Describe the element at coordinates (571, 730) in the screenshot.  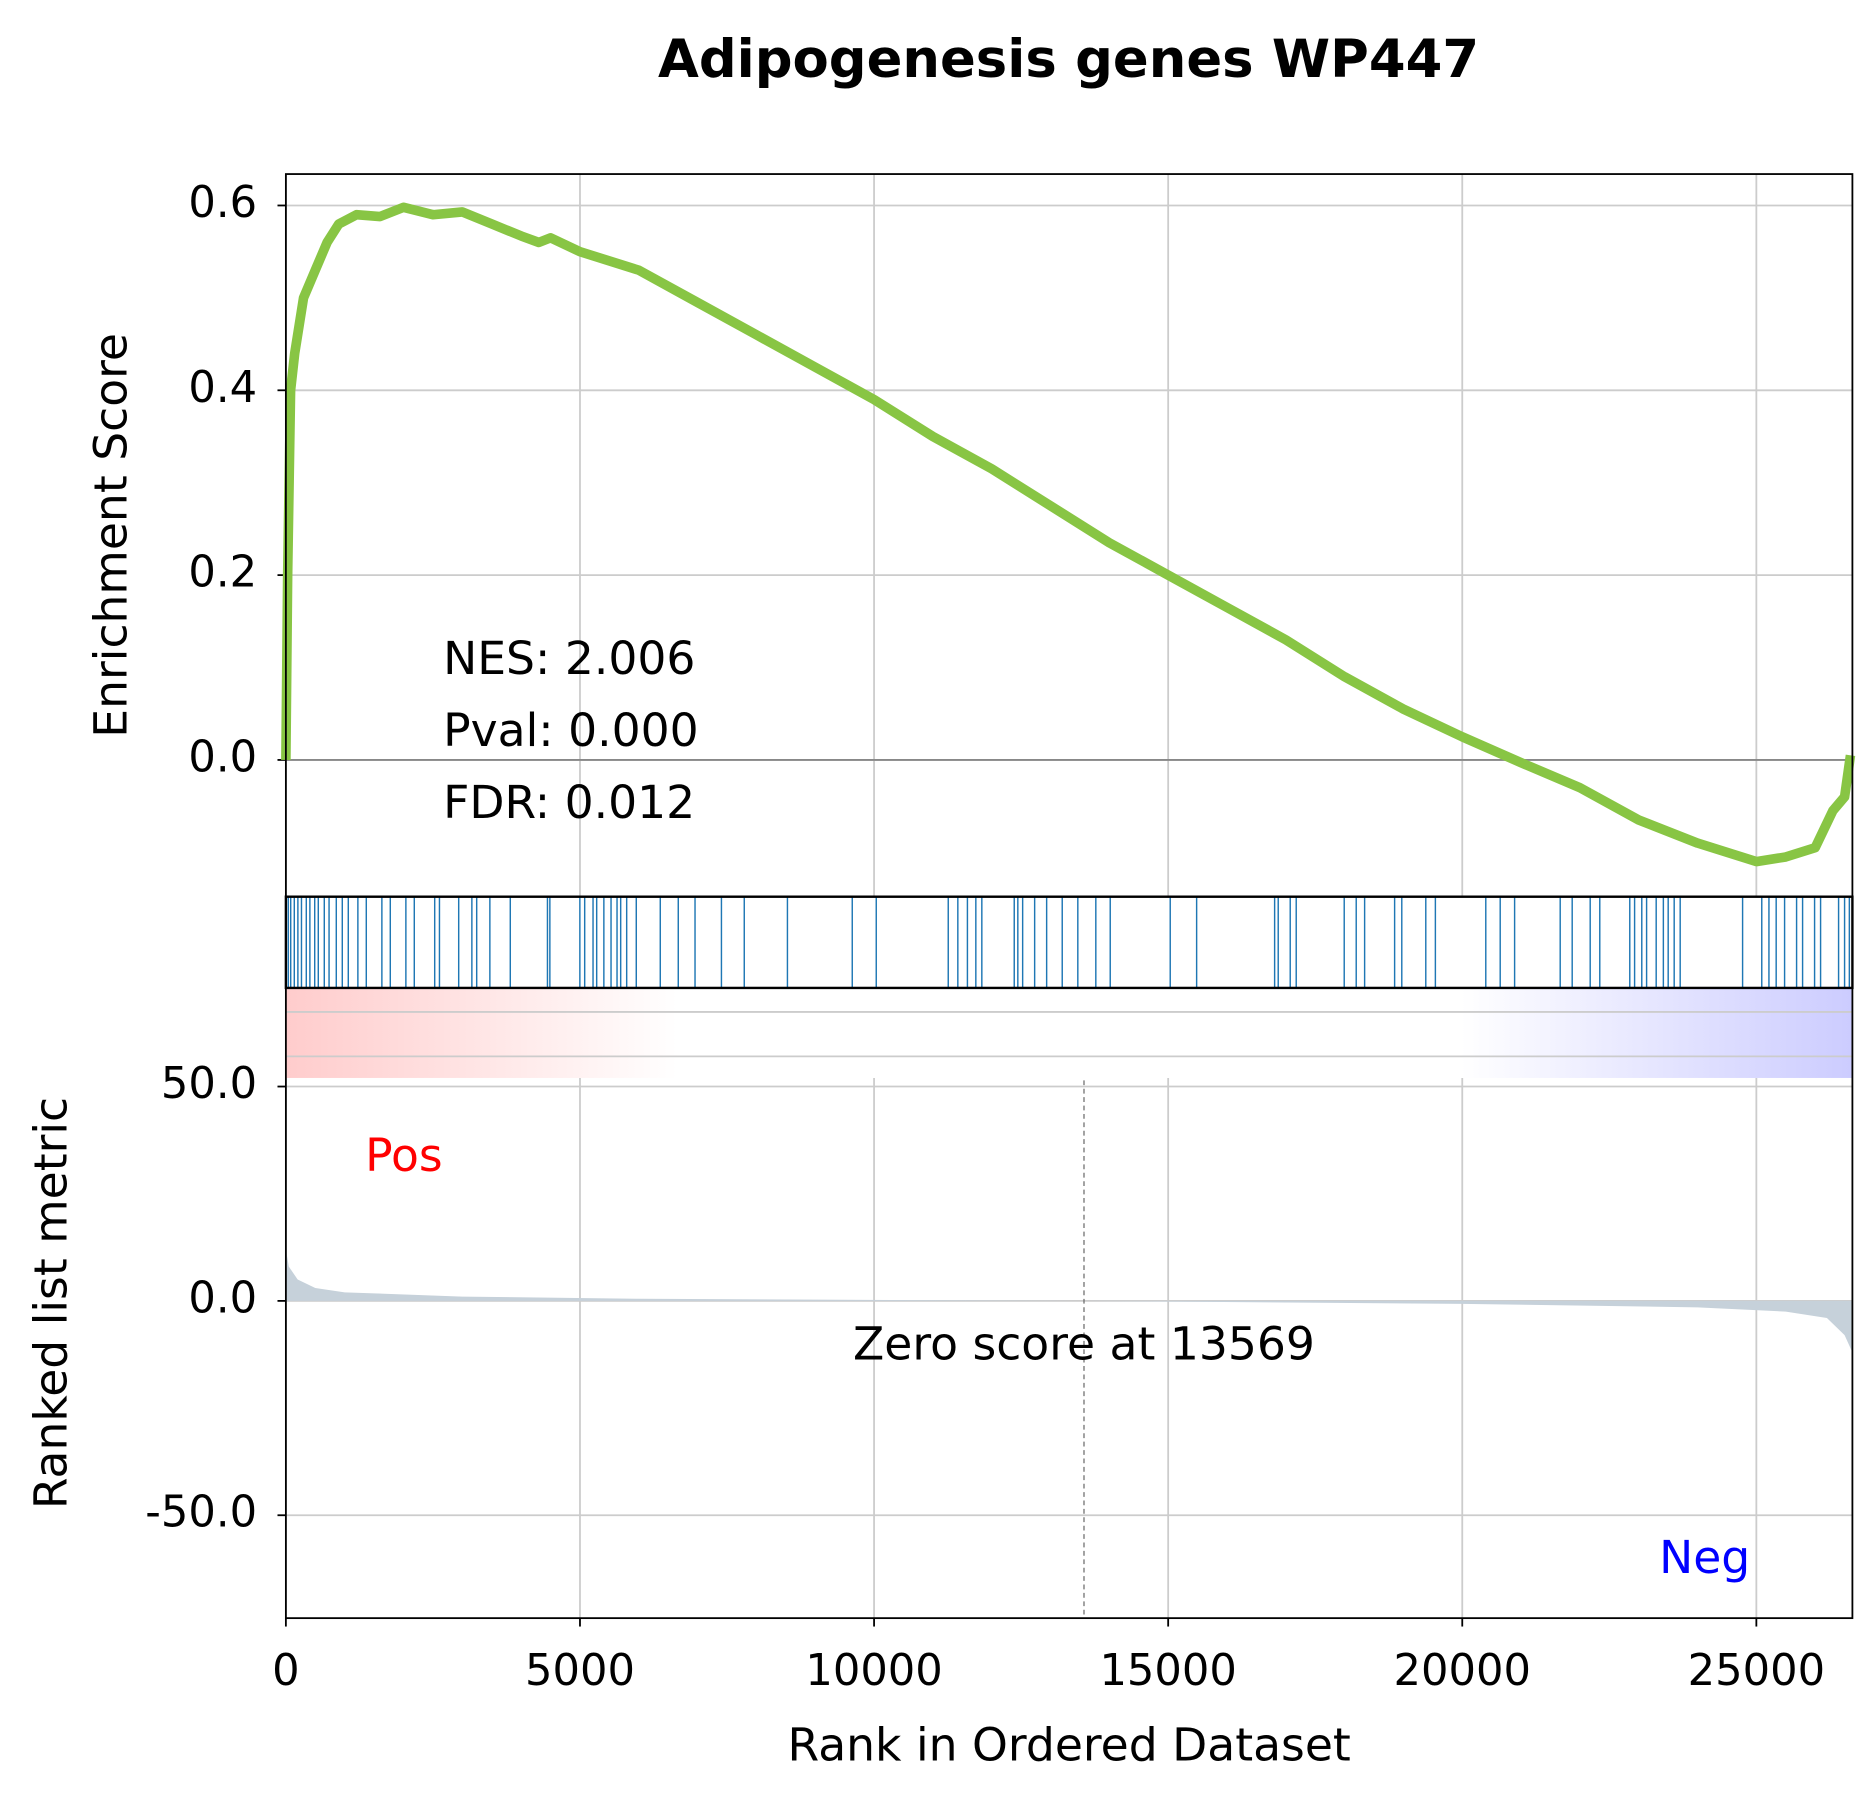
I see `stat-annotation: Pval: 0.000` at that location.